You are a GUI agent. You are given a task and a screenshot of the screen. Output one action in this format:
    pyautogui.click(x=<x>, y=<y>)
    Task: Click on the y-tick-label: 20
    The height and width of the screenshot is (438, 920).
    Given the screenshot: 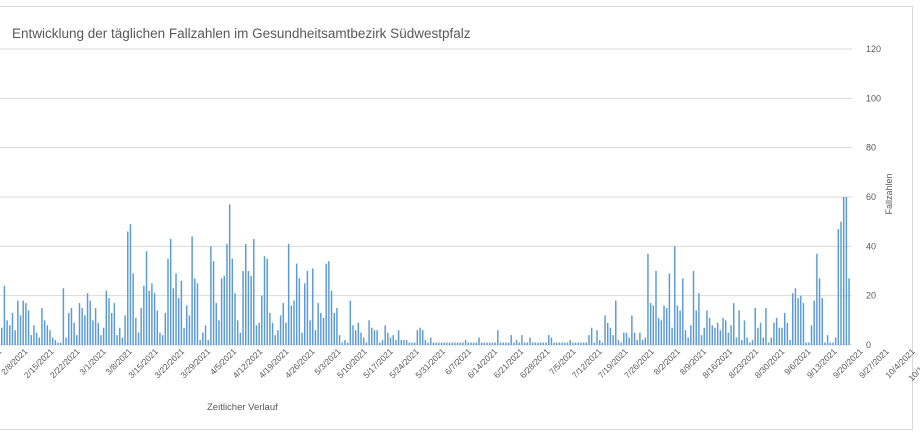 What is the action you would take?
    pyautogui.click(x=871, y=296)
    